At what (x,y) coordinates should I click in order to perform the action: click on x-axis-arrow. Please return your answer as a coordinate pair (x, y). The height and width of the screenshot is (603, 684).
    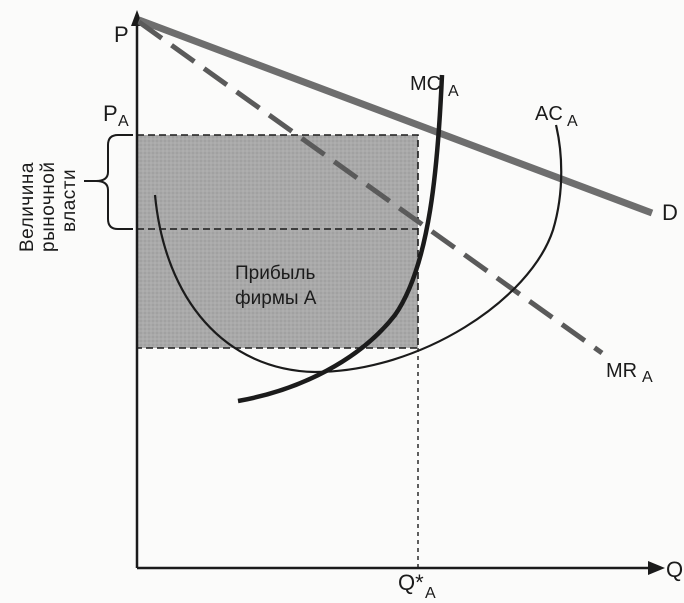
    Looking at the image, I should click on (656, 568).